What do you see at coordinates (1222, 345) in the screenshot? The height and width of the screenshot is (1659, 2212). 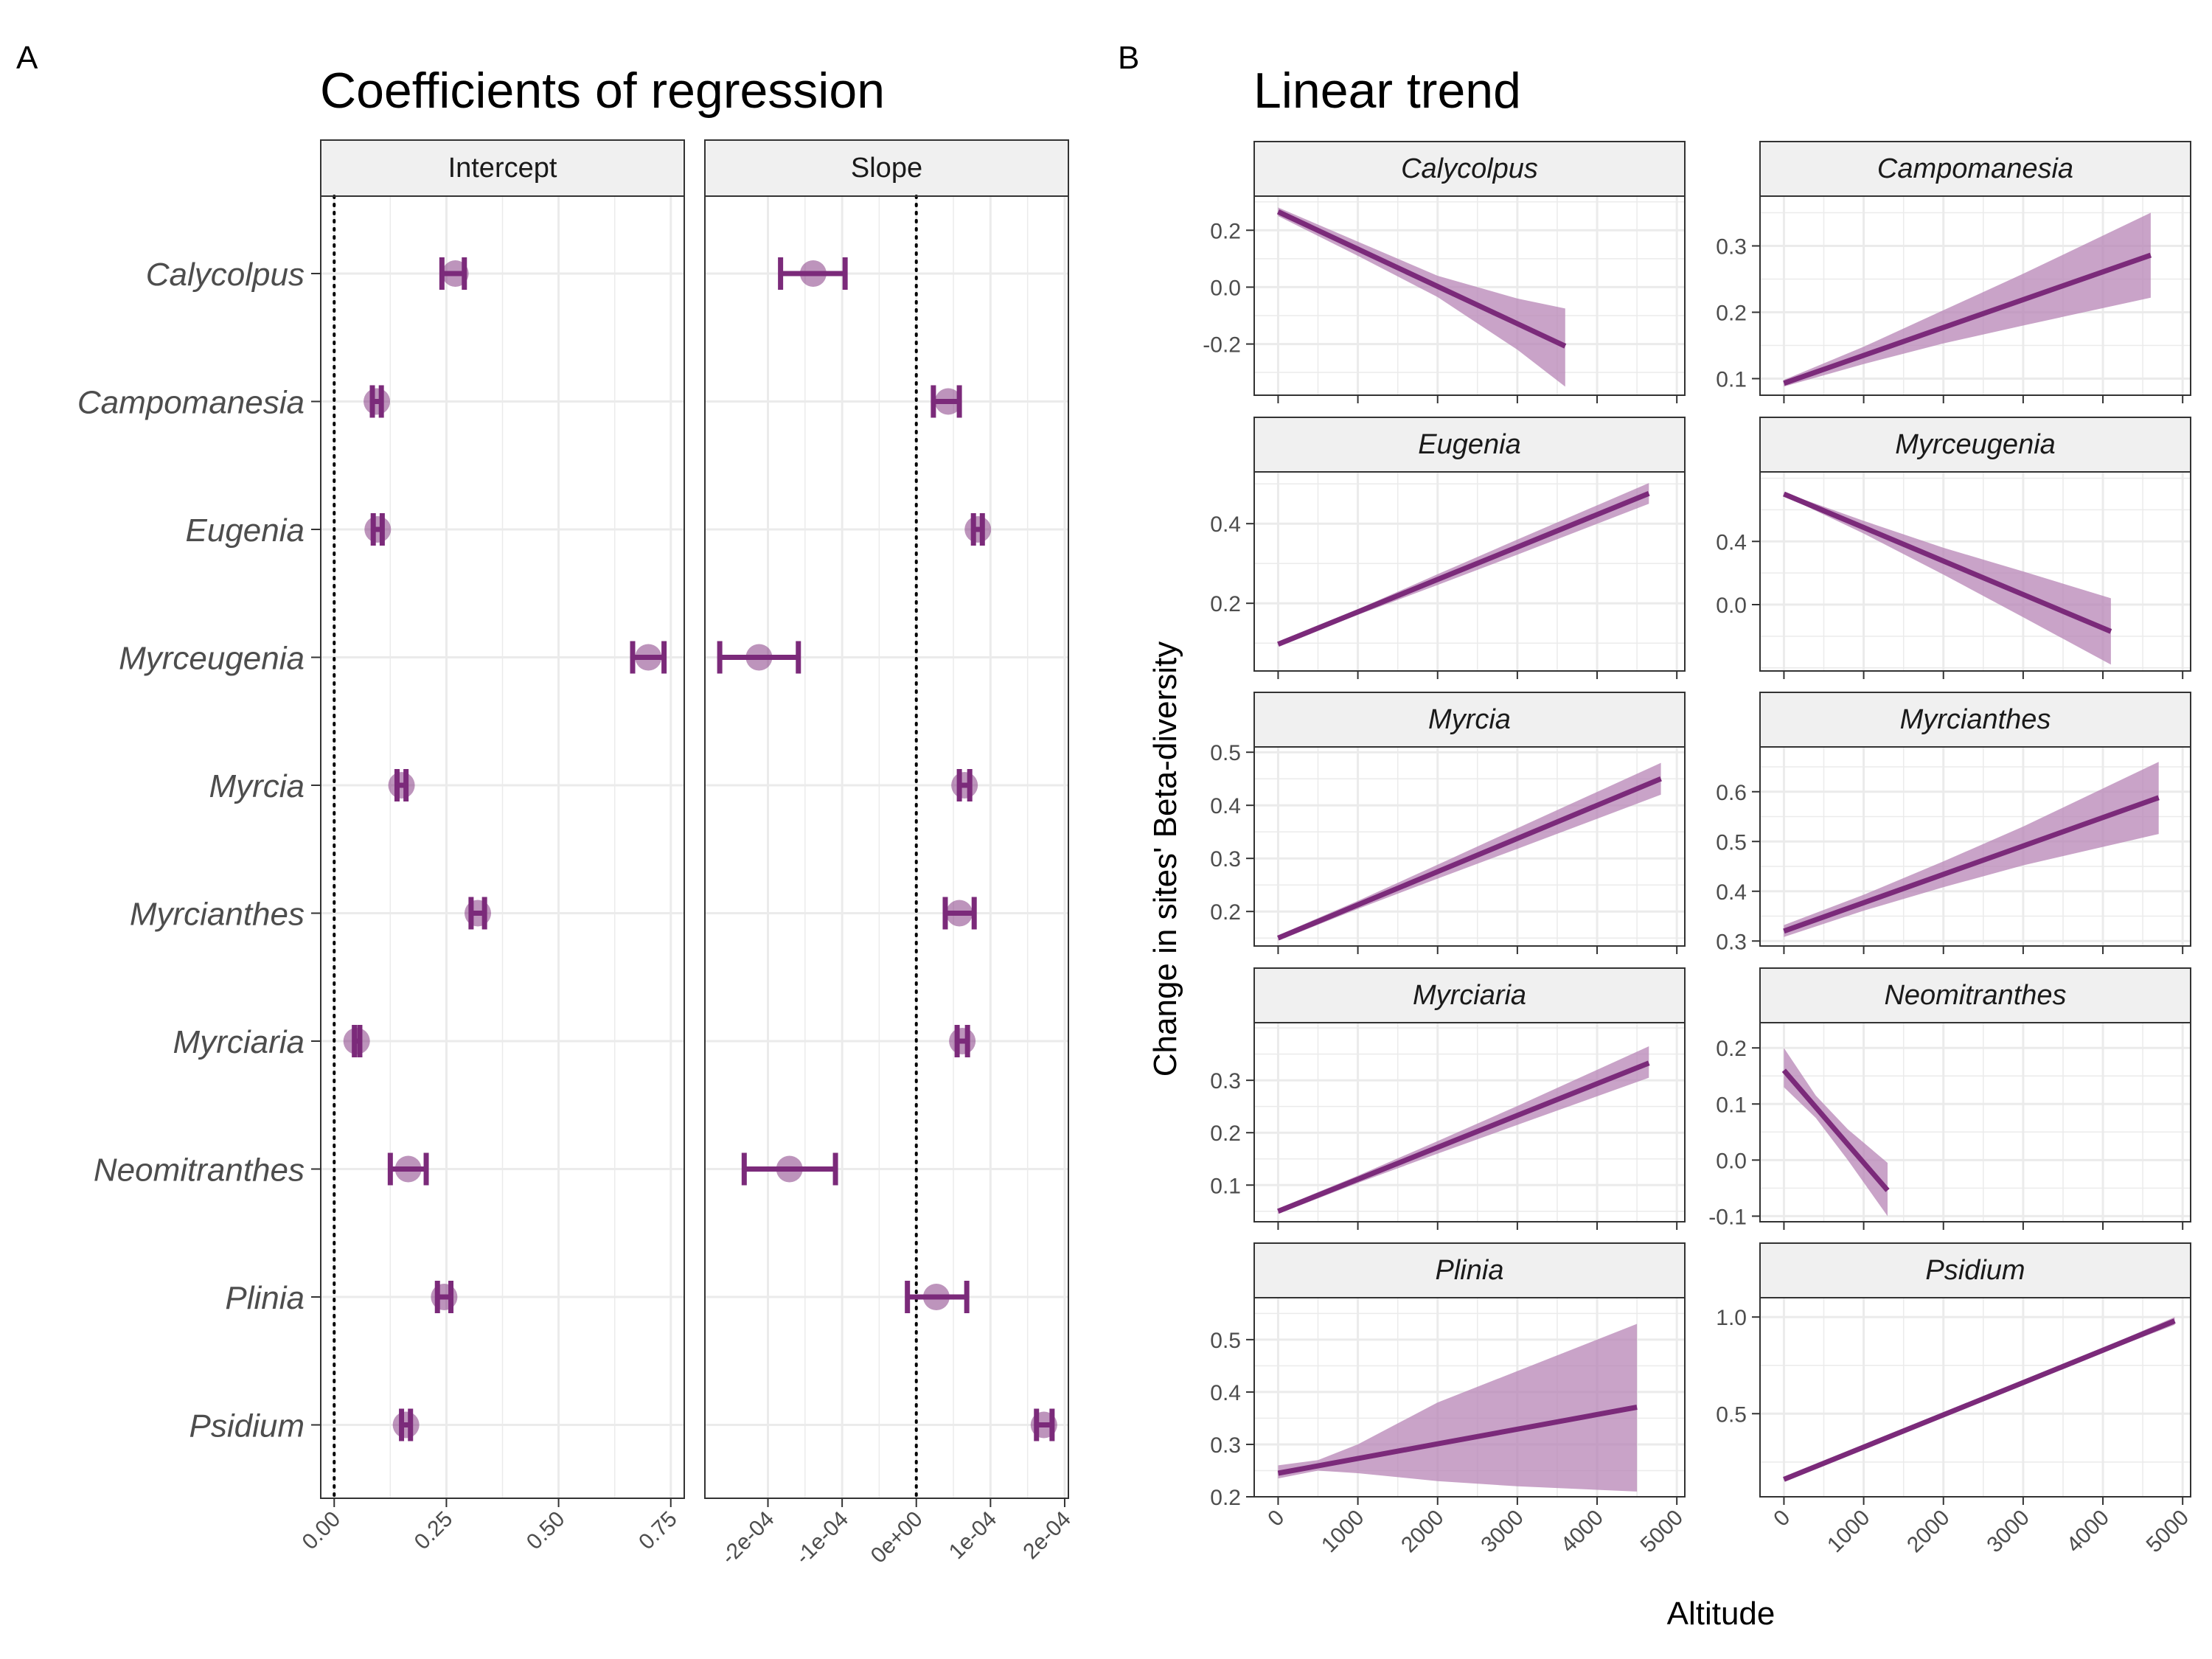 I see `y-tick-label: -0.2` at bounding box center [1222, 345].